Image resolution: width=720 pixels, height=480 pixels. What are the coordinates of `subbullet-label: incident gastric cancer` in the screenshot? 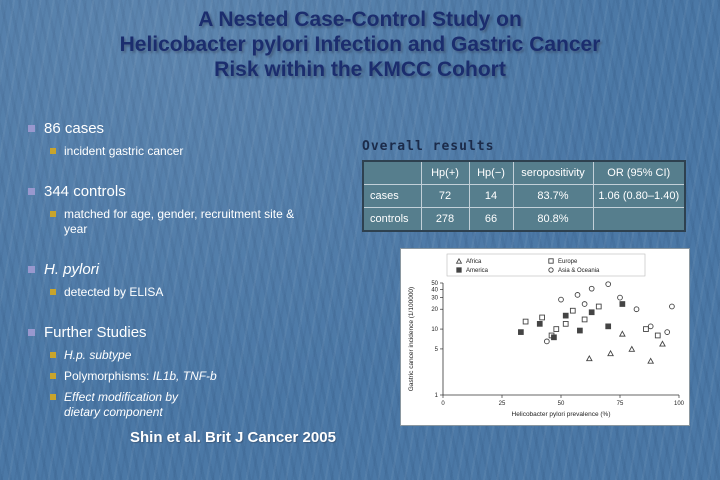 It's located at (124, 151).